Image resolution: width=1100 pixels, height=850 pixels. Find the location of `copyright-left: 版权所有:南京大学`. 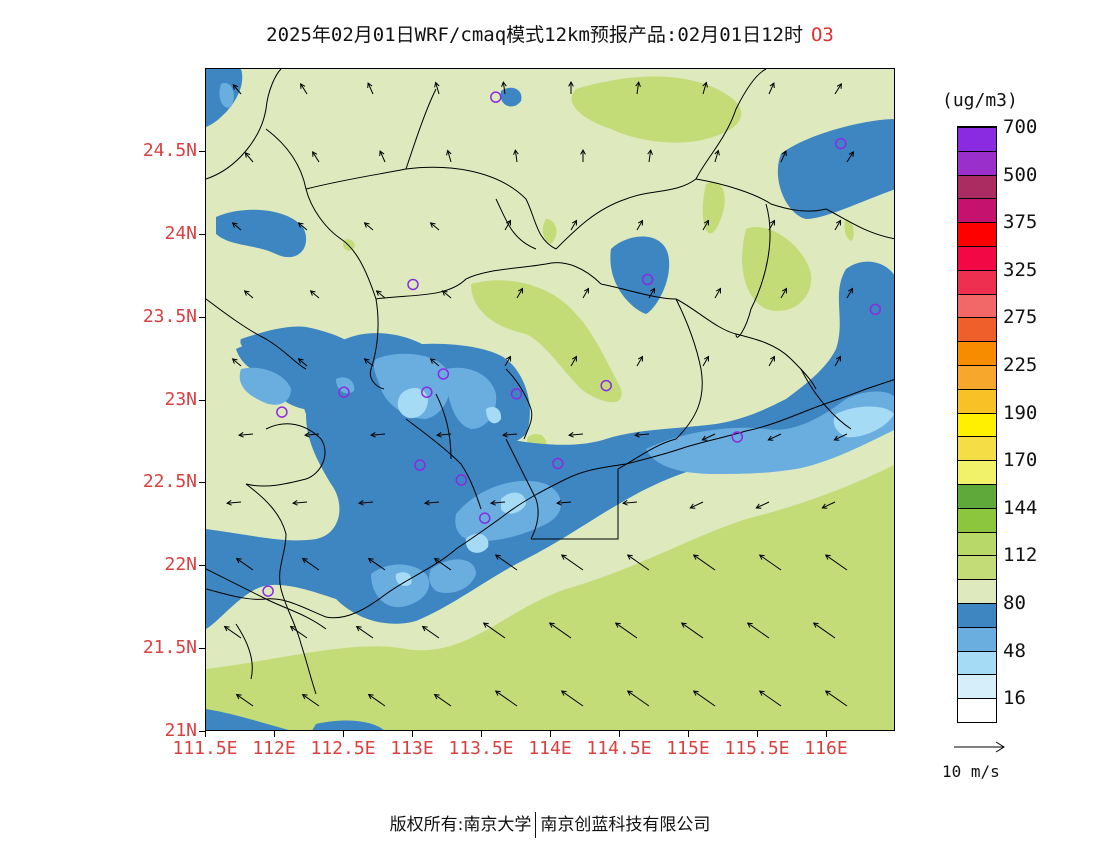

copyright-left: 版权所有:南京大学 is located at coordinates (460, 825).